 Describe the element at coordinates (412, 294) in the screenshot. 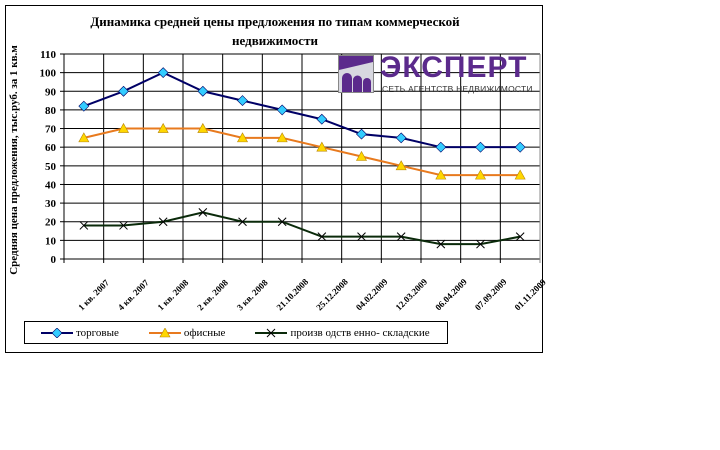

I see `x-tick-label: 12.03.2009` at that location.